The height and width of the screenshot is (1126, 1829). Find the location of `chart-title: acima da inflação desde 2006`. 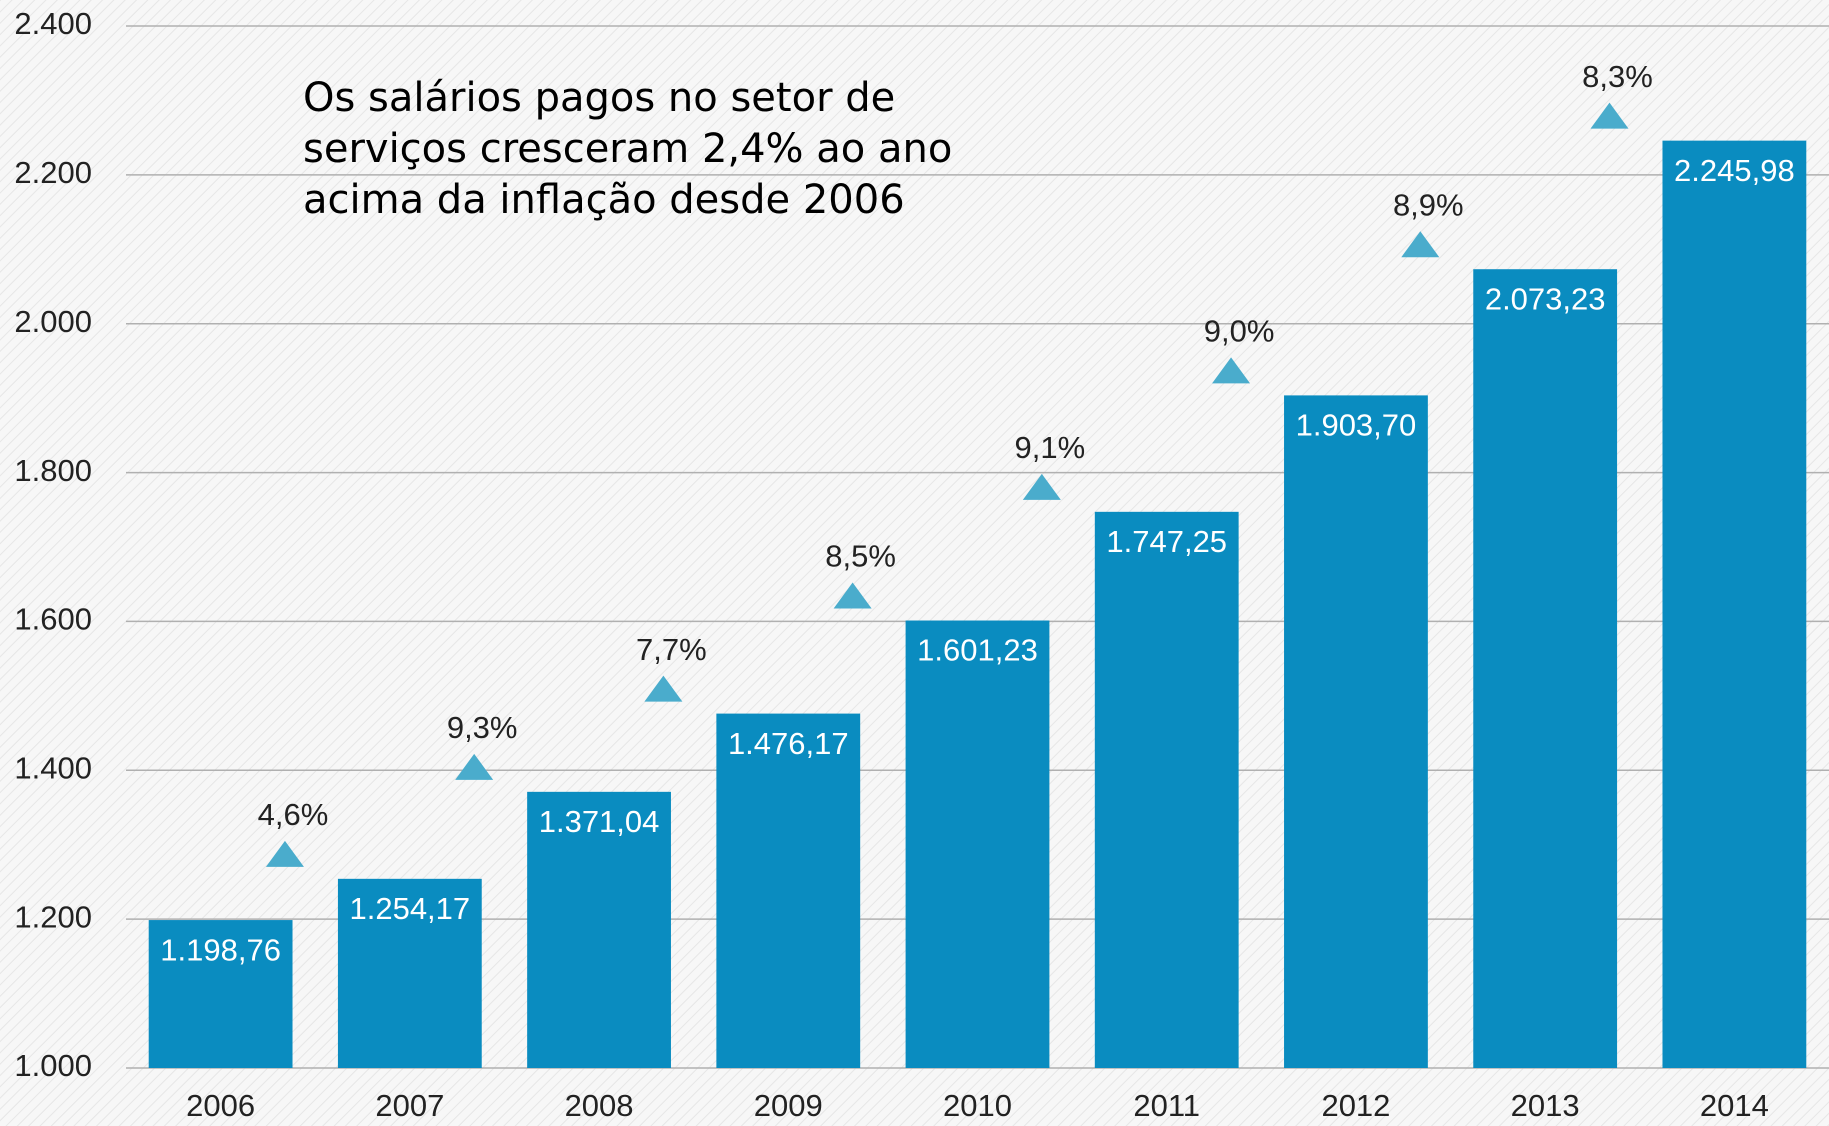

chart-title: acima da inflação desde 2006 is located at coordinates (604, 200).